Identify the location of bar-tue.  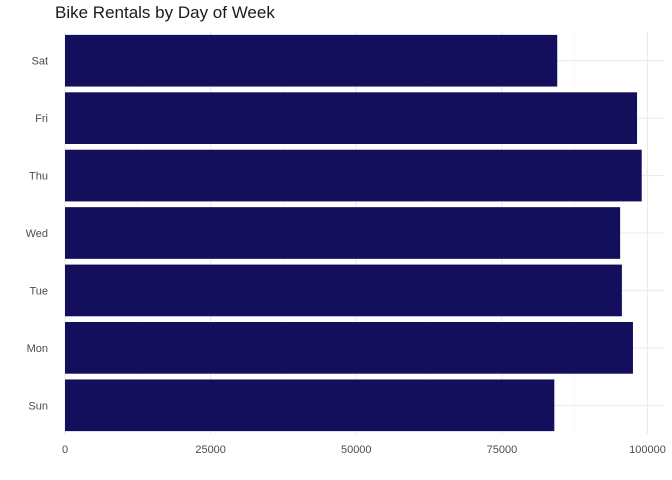
(343, 290).